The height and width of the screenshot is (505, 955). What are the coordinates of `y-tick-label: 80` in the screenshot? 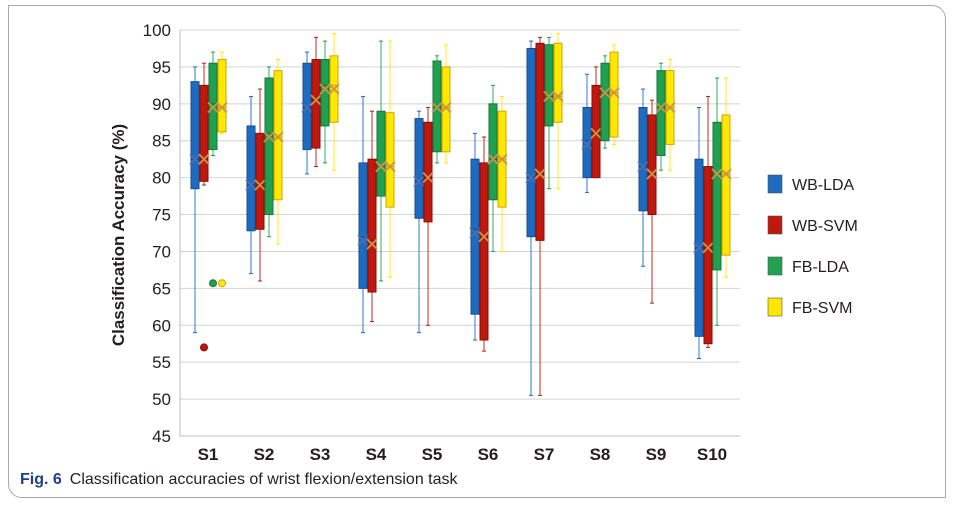 It's located at (161, 178).